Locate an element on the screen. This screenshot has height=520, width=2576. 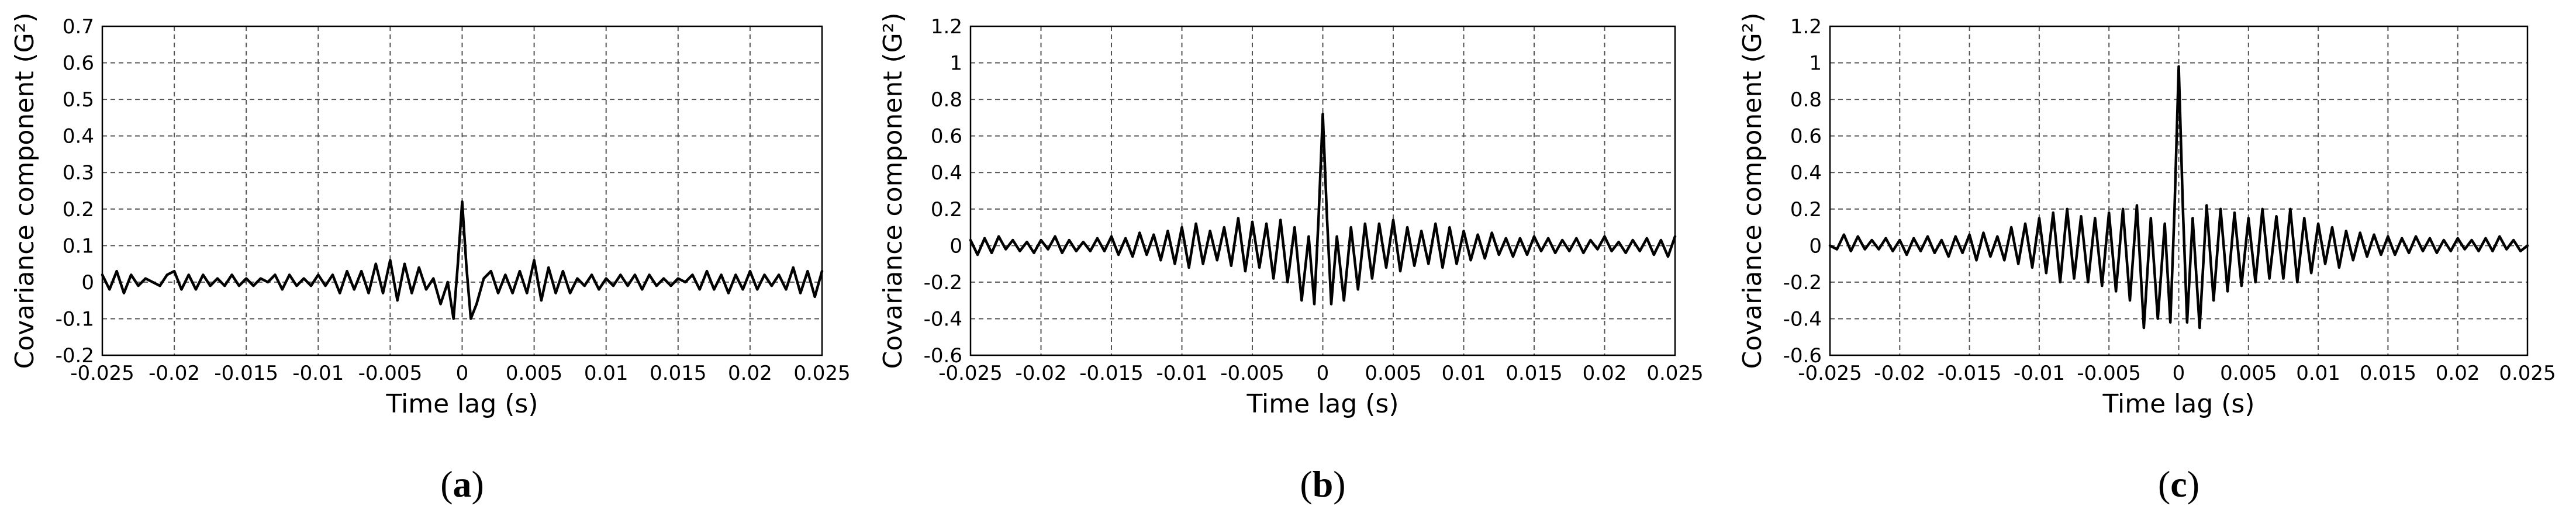
y-tick-label: 0.1 is located at coordinates (78, 246).